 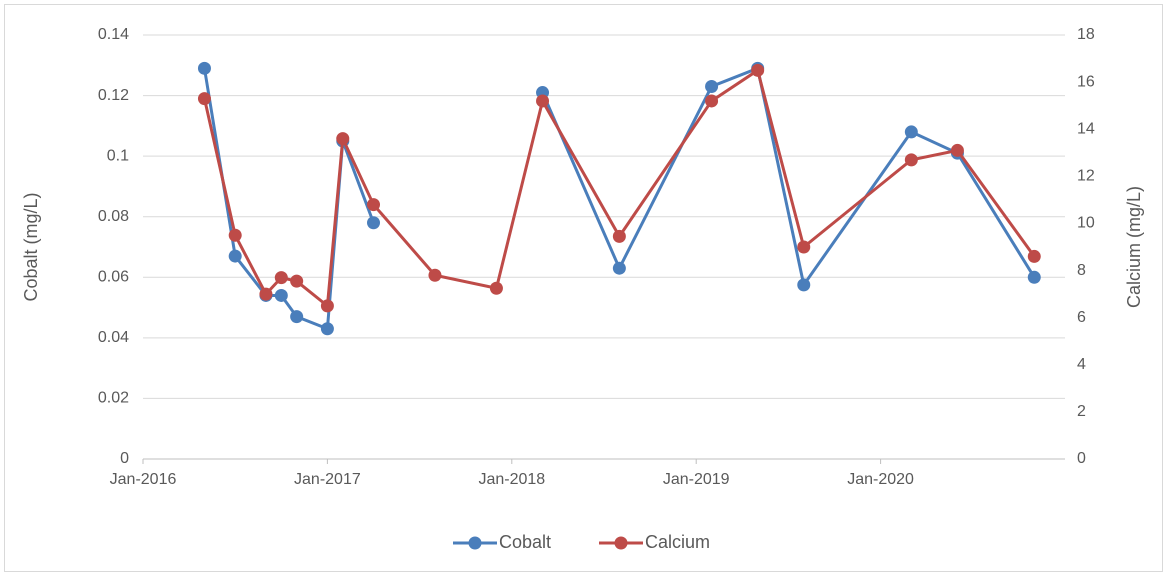 I want to click on legend-label: Calcium, so click(x=677, y=542).